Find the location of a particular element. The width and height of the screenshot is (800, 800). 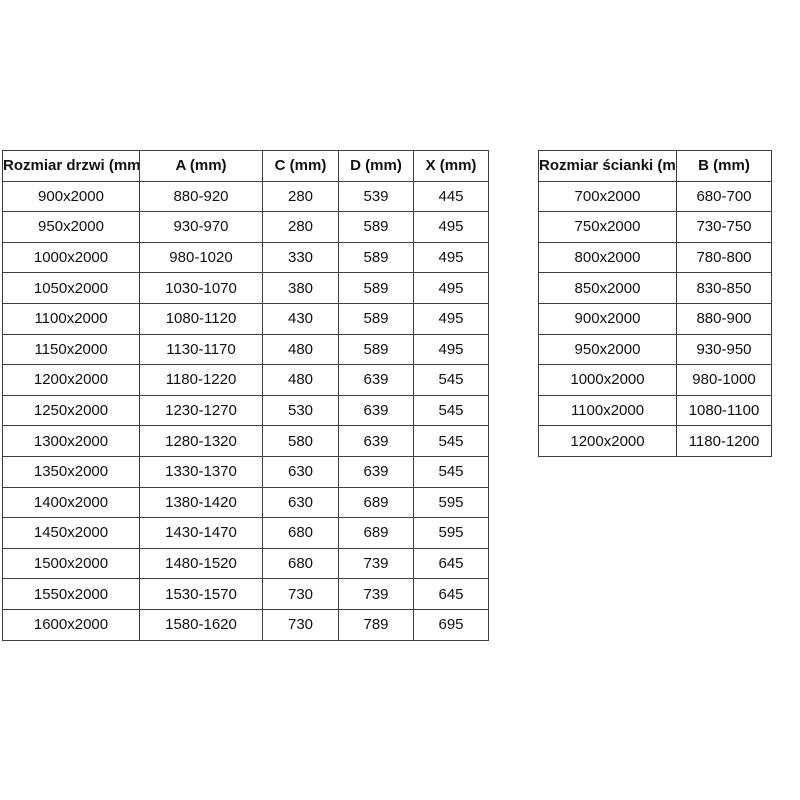

table-row: 1350x2000 1330-1370 630 639 545 is located at coordinates (245, 471).